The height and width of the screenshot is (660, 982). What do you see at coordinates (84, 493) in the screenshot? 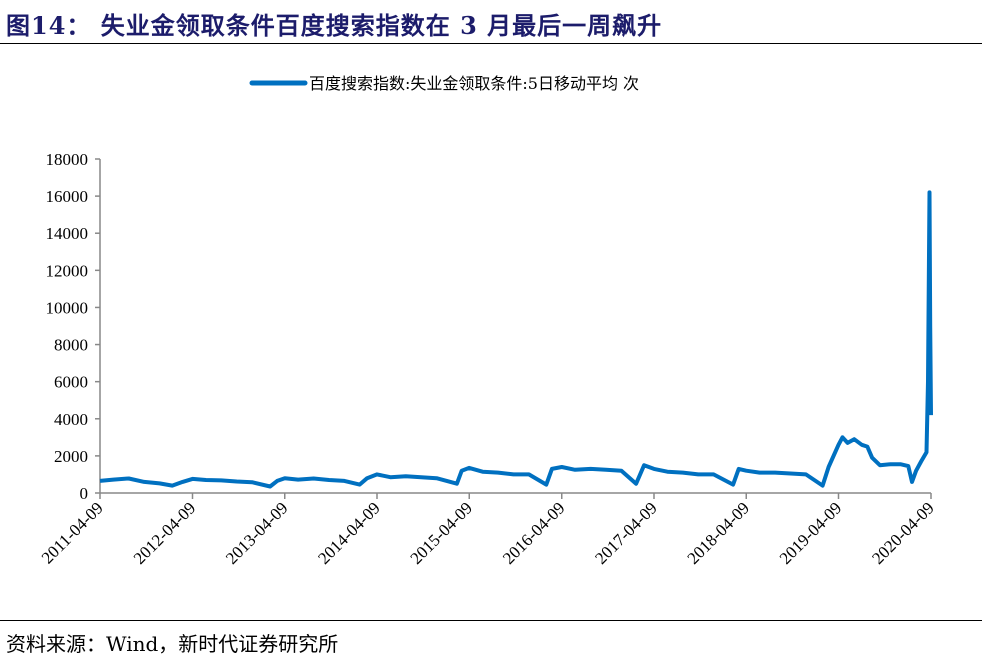
I see `y-tick-label: 0` at bounding box center [84, 493].